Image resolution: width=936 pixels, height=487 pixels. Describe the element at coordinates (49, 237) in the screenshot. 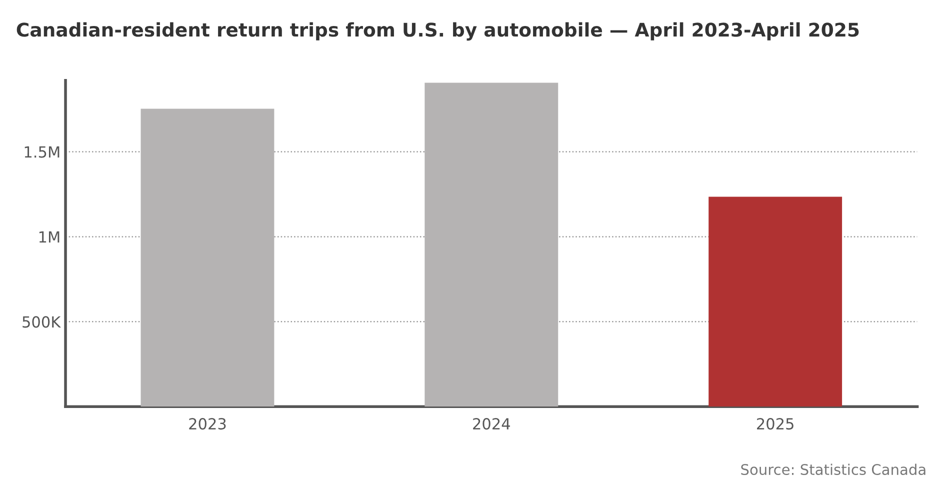

I see `y-tick-label: 1M` at that location.